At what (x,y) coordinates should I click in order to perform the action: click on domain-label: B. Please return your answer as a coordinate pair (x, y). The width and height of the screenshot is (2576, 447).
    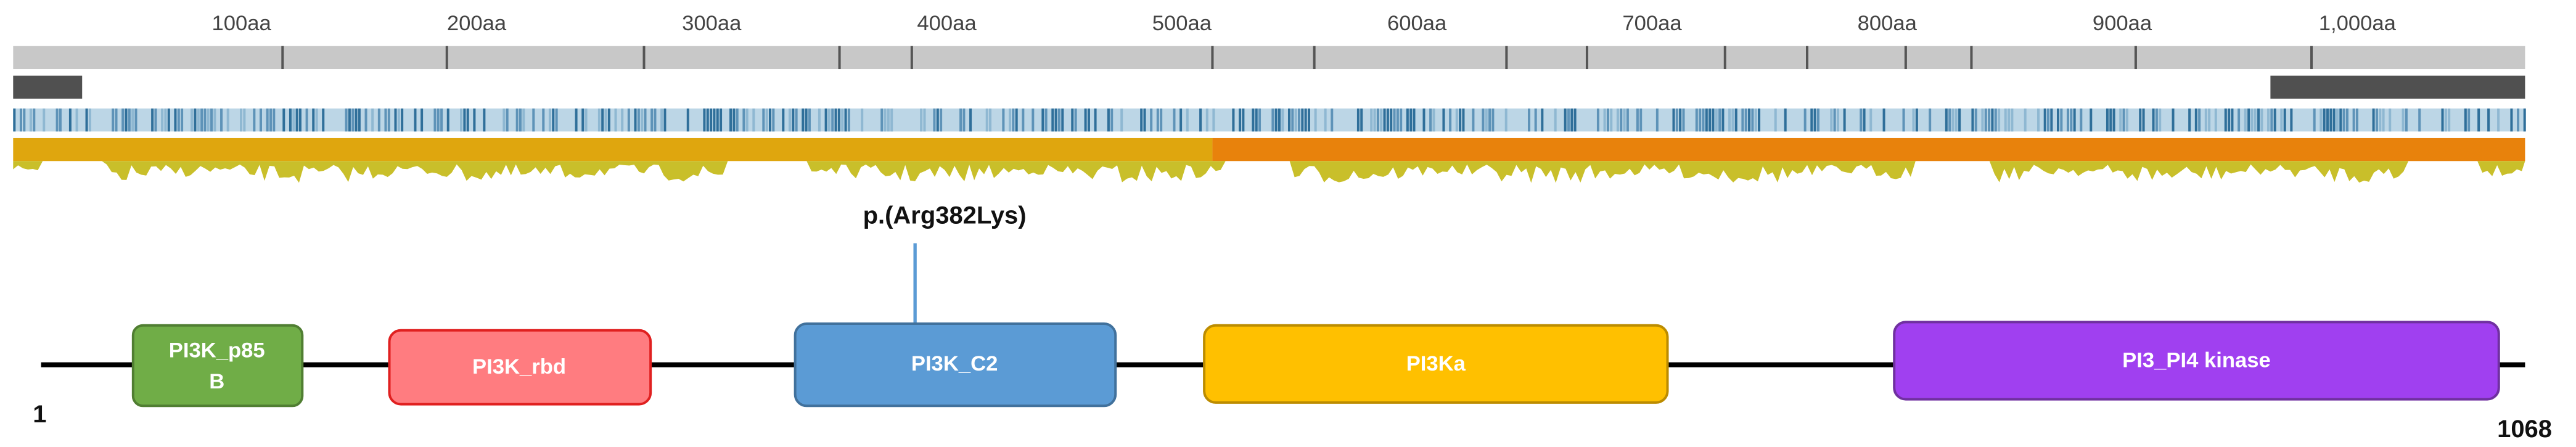
    Looking at the image, I should click on (216, 382).